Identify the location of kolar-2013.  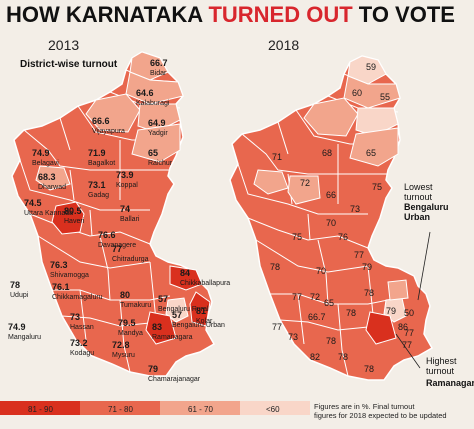
(200, 309).